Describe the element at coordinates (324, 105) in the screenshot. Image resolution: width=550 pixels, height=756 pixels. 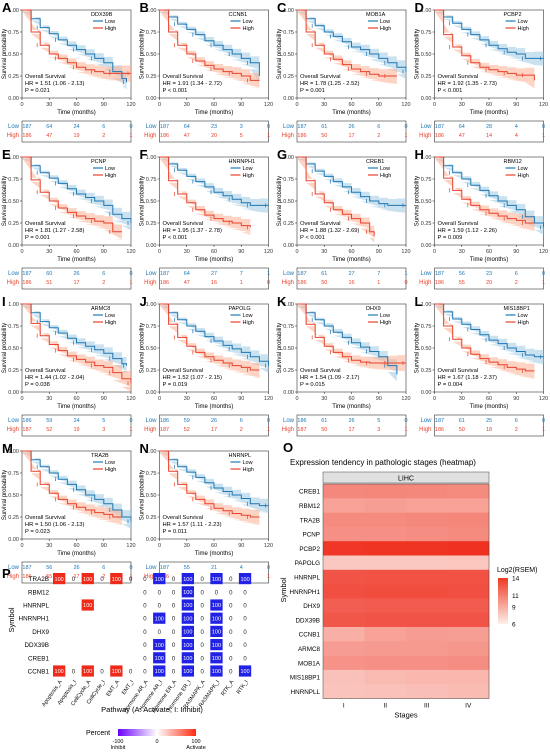
I see `x-tick-label: 30` at that location.